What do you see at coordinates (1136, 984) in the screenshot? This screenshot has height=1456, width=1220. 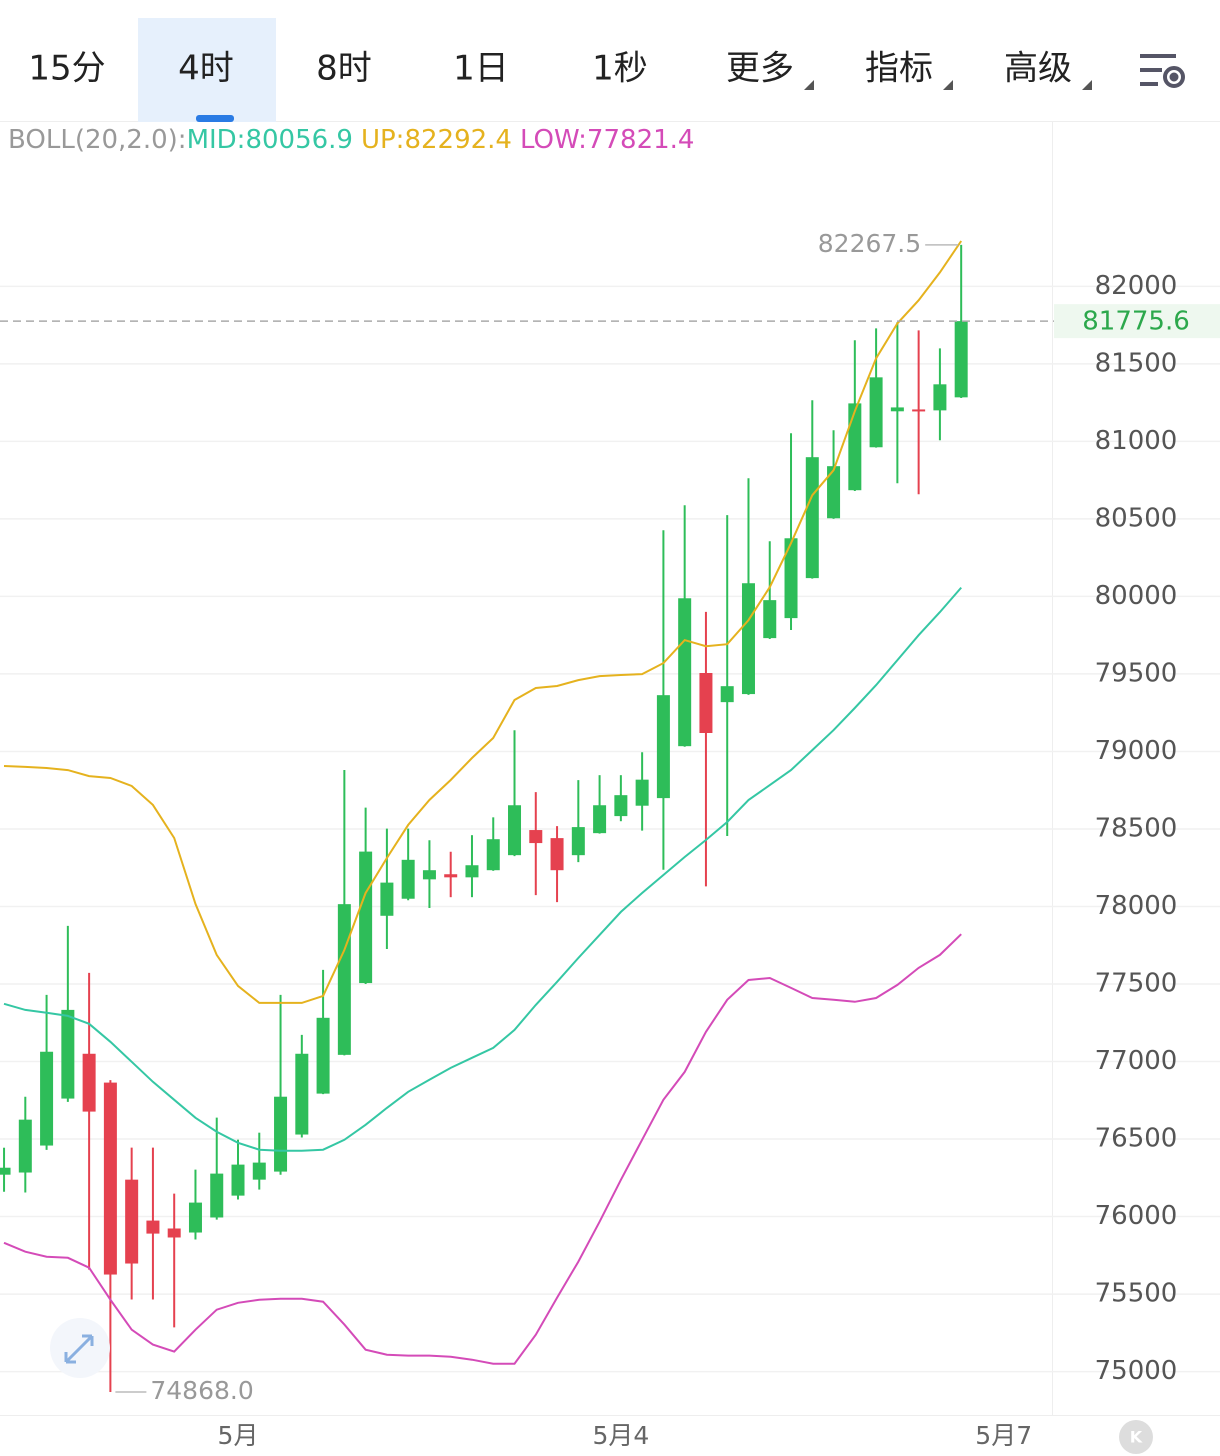 I see `y-tick-label: 77500` at bounding box center [1136, 984].